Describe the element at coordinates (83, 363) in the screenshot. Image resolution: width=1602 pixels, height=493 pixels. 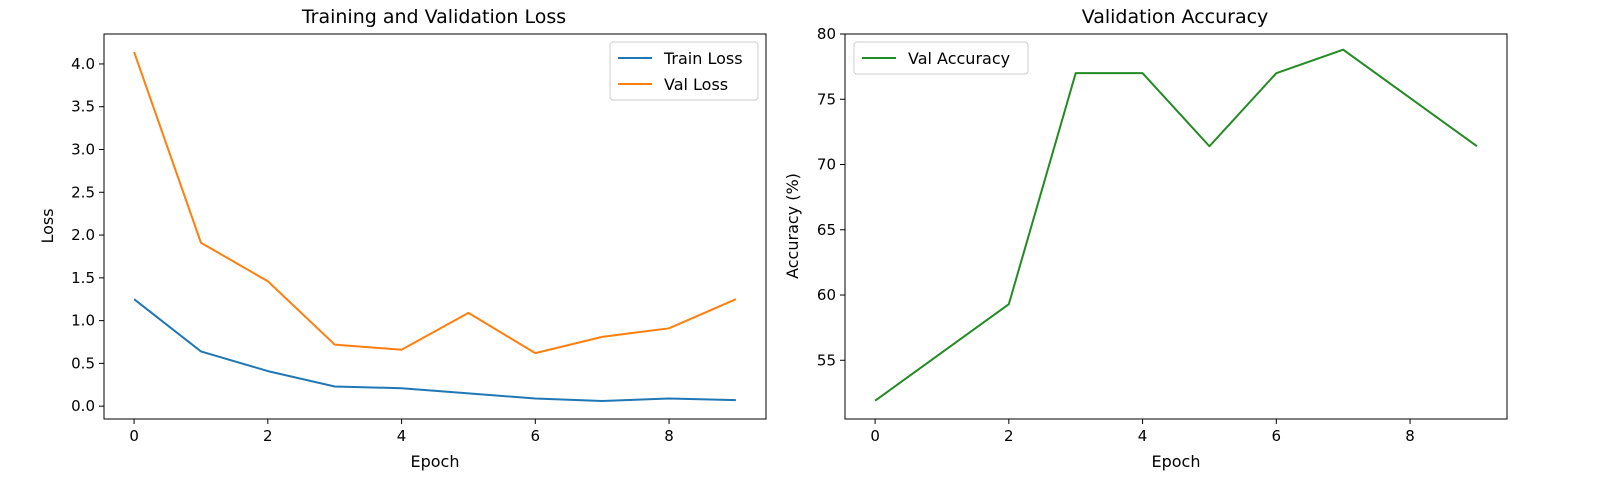
I see `y-tick-label: 0.5` at that location.